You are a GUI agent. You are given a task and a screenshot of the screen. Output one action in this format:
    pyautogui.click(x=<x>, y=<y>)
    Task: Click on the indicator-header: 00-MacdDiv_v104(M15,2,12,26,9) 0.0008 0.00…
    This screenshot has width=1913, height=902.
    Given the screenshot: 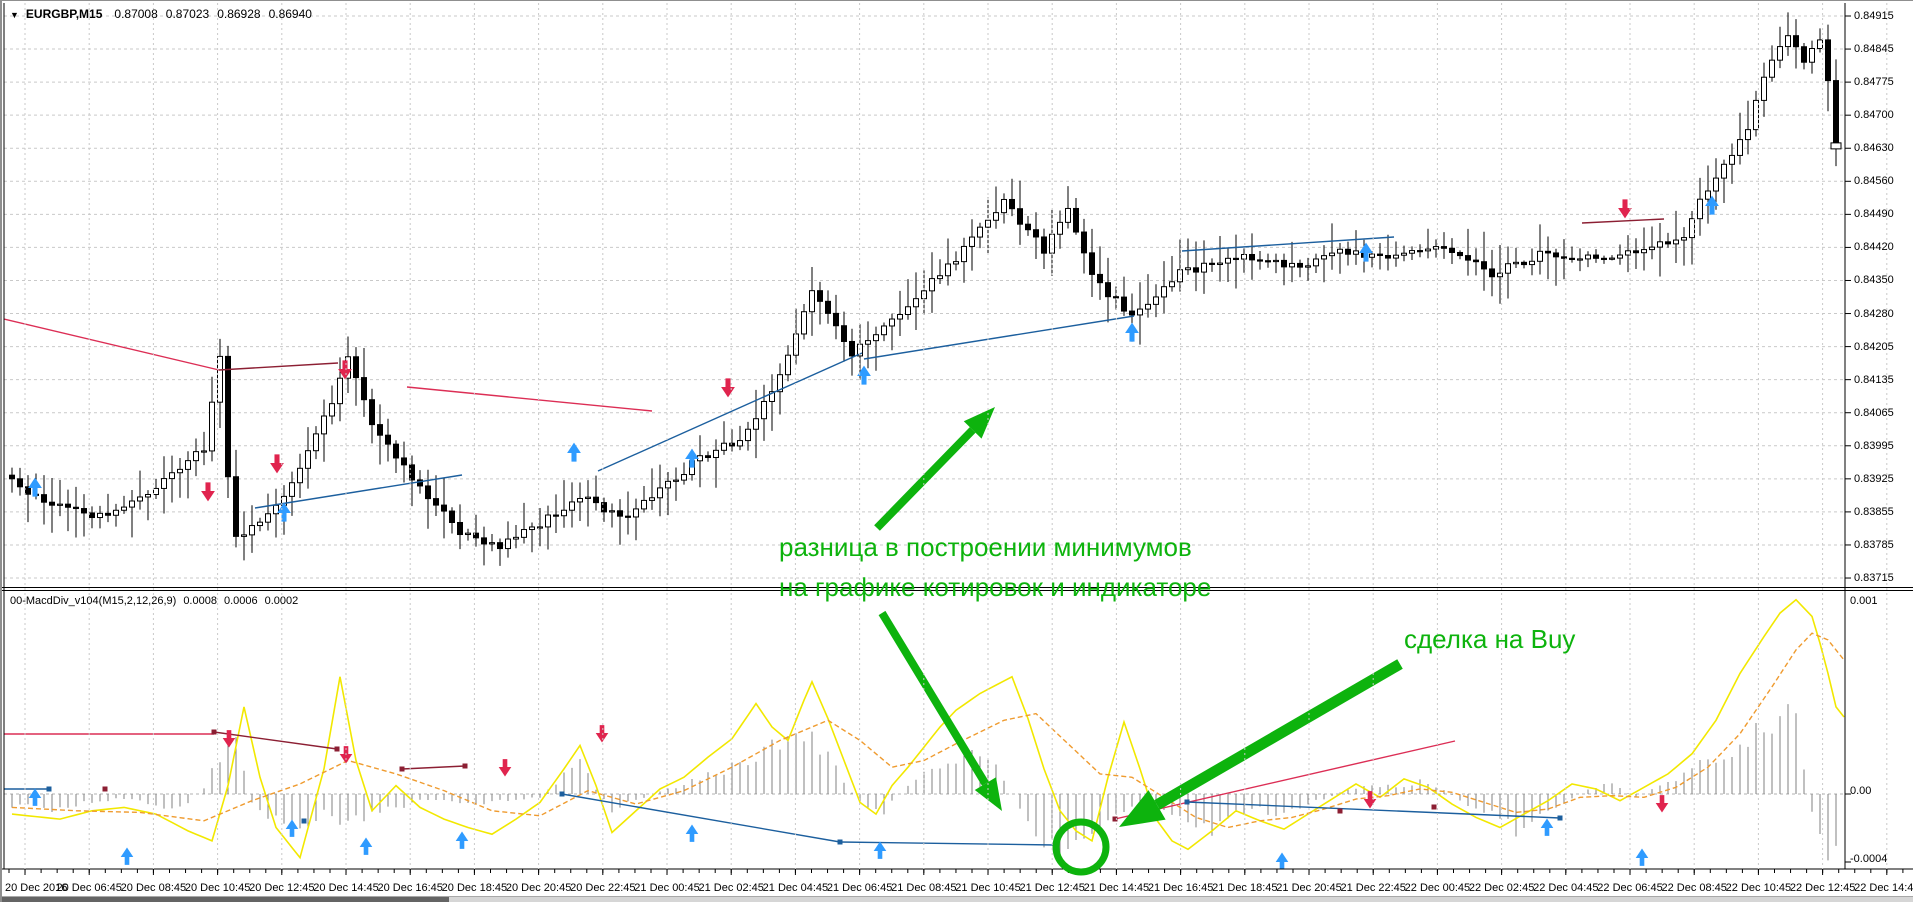 What is the action you would take?
    pyautogui.click(x=157, y=601)
    